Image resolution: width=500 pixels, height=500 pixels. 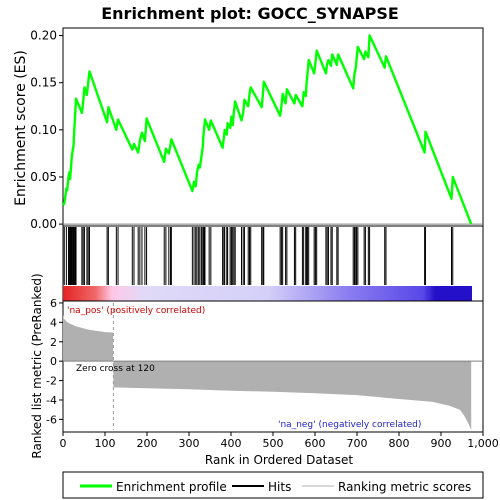 What do you see at coordinates (279, 487) in the screenshot?
I see `legend-hits-label: Hits` at bounding box center [279, 487].